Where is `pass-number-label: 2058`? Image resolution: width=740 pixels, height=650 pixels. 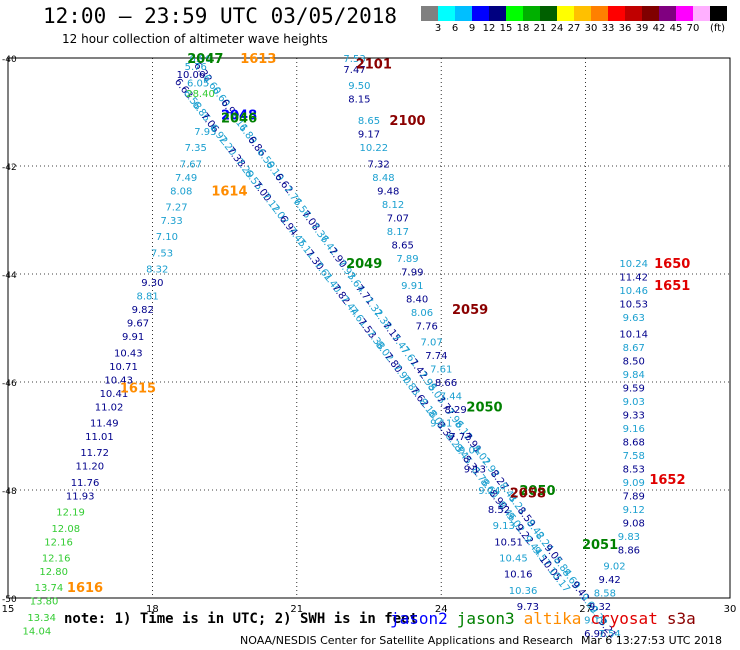
pass-number-label: 2058 is located at coordinates (528, 494).